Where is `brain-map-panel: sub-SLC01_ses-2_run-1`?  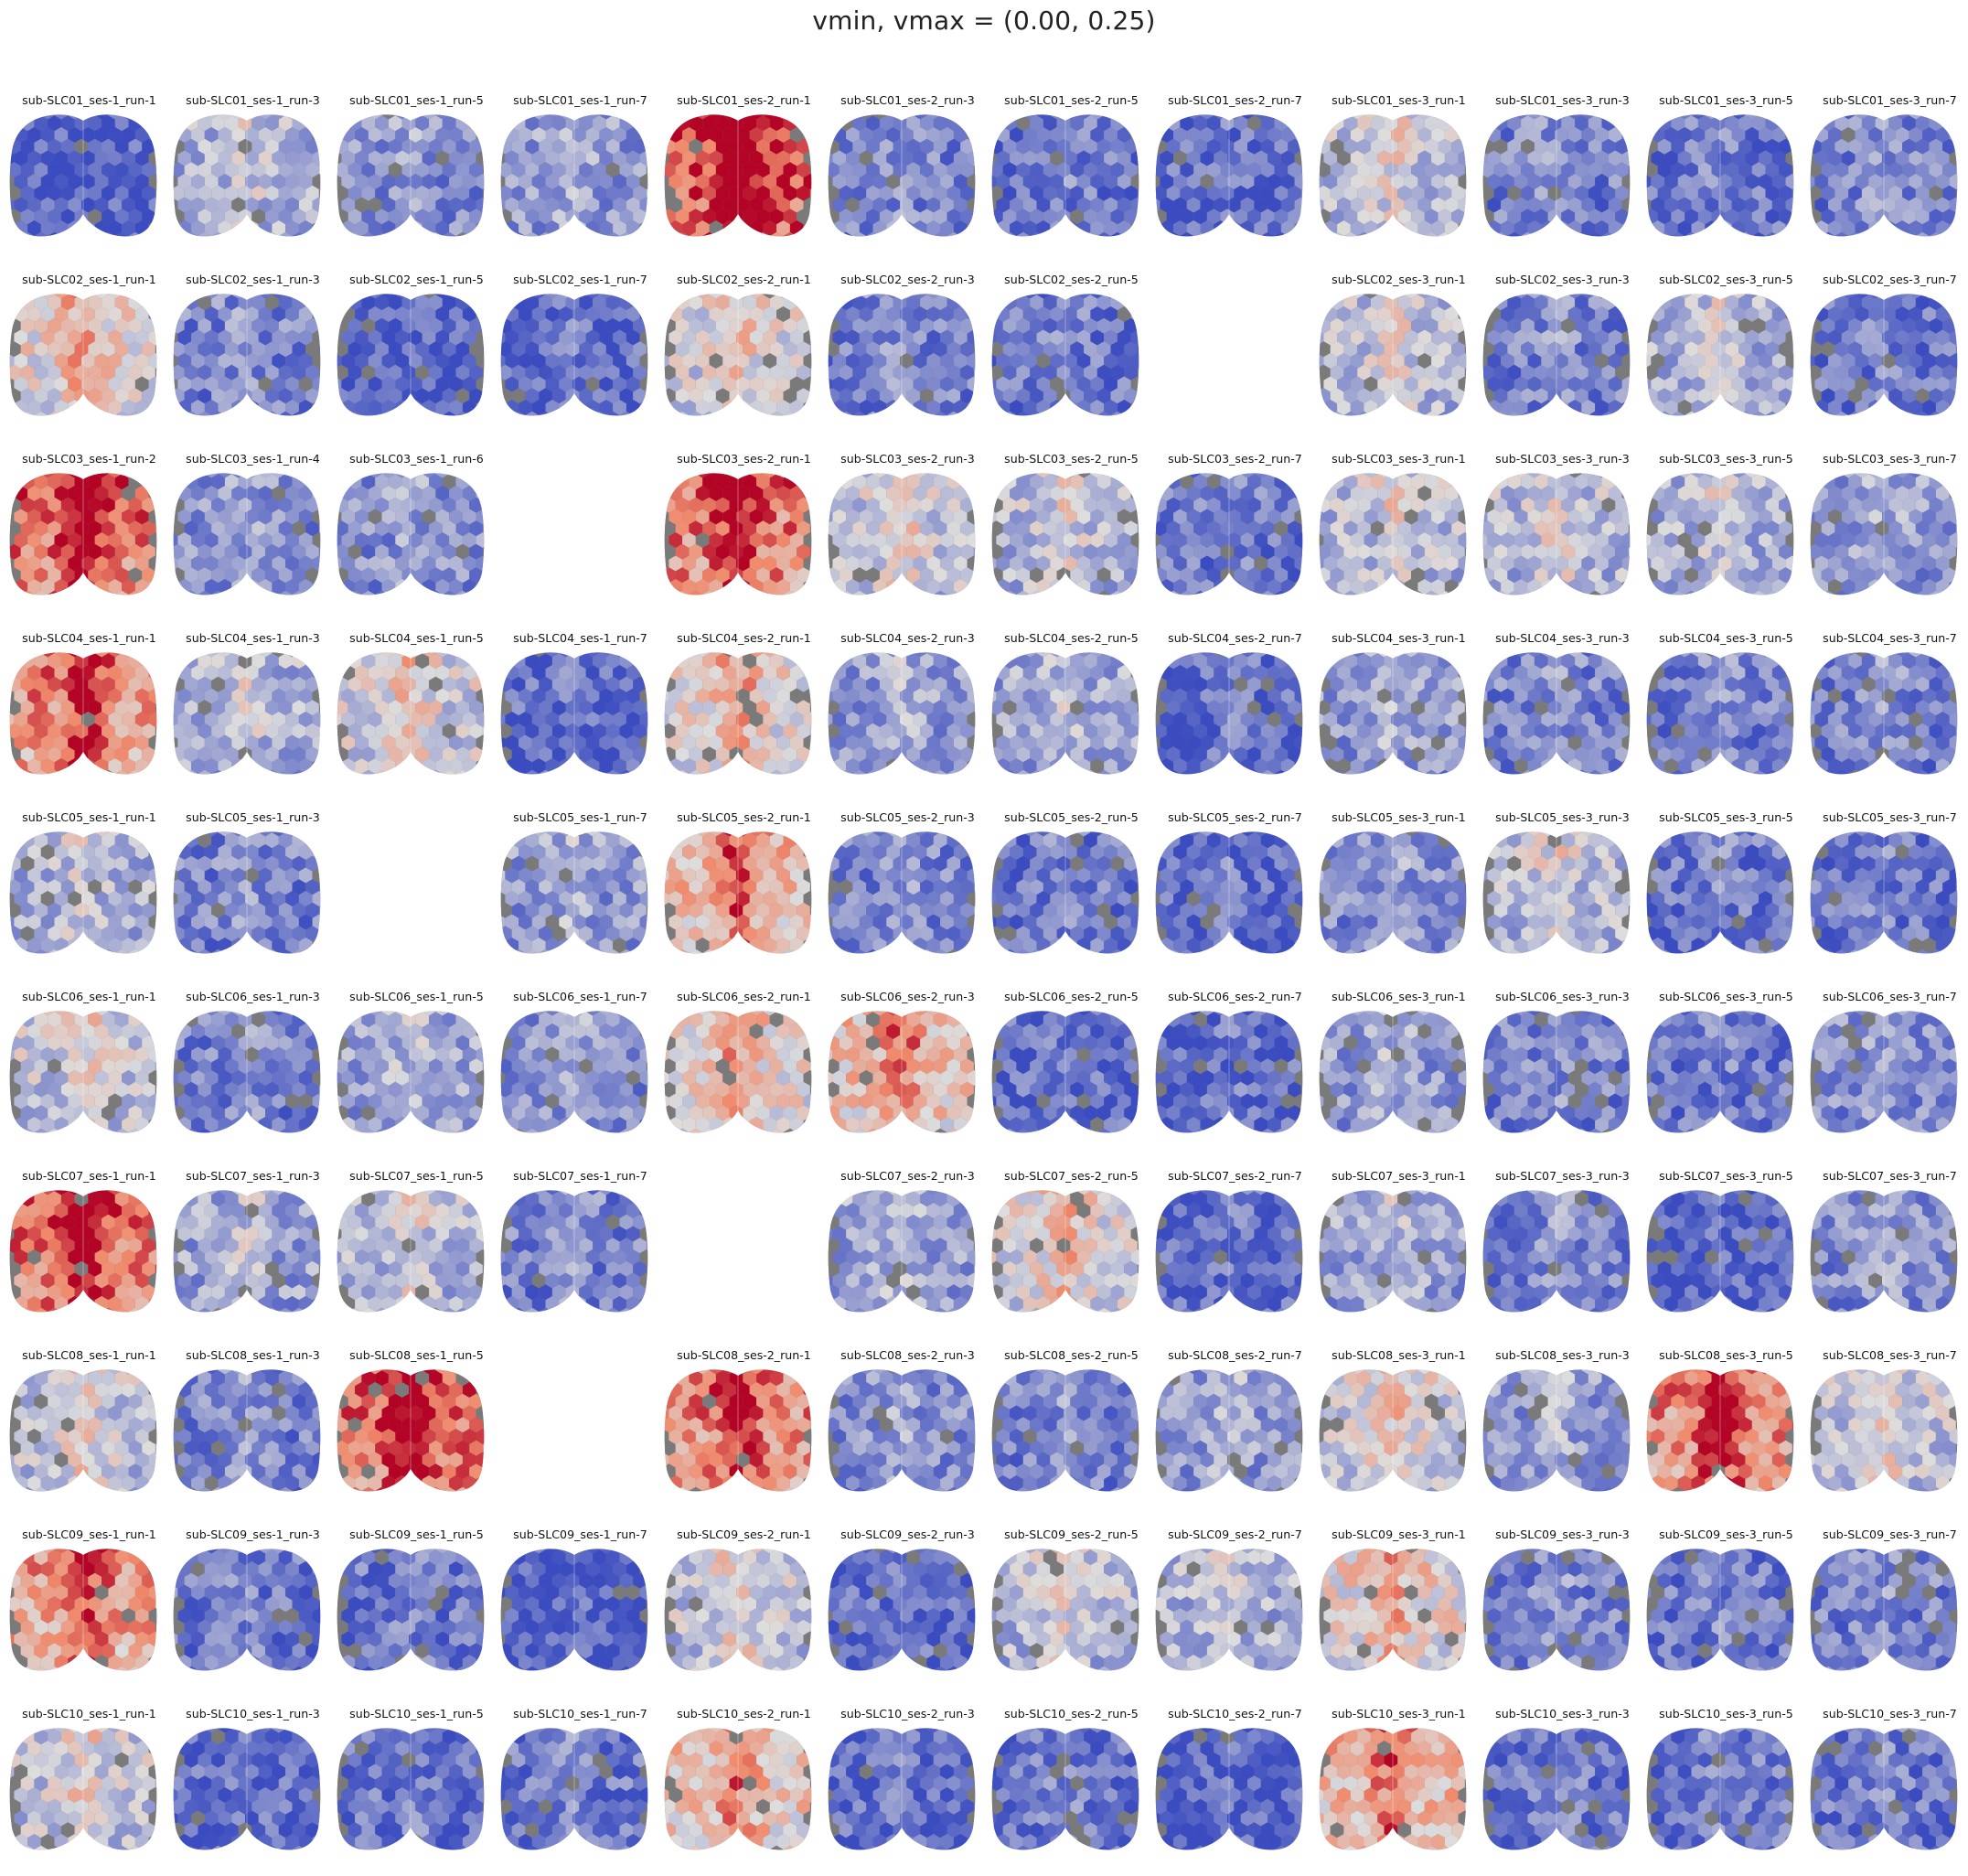
brain-map-panel: sub-SLC01_ses-2_run-1 is located at coordinates (744, 178).